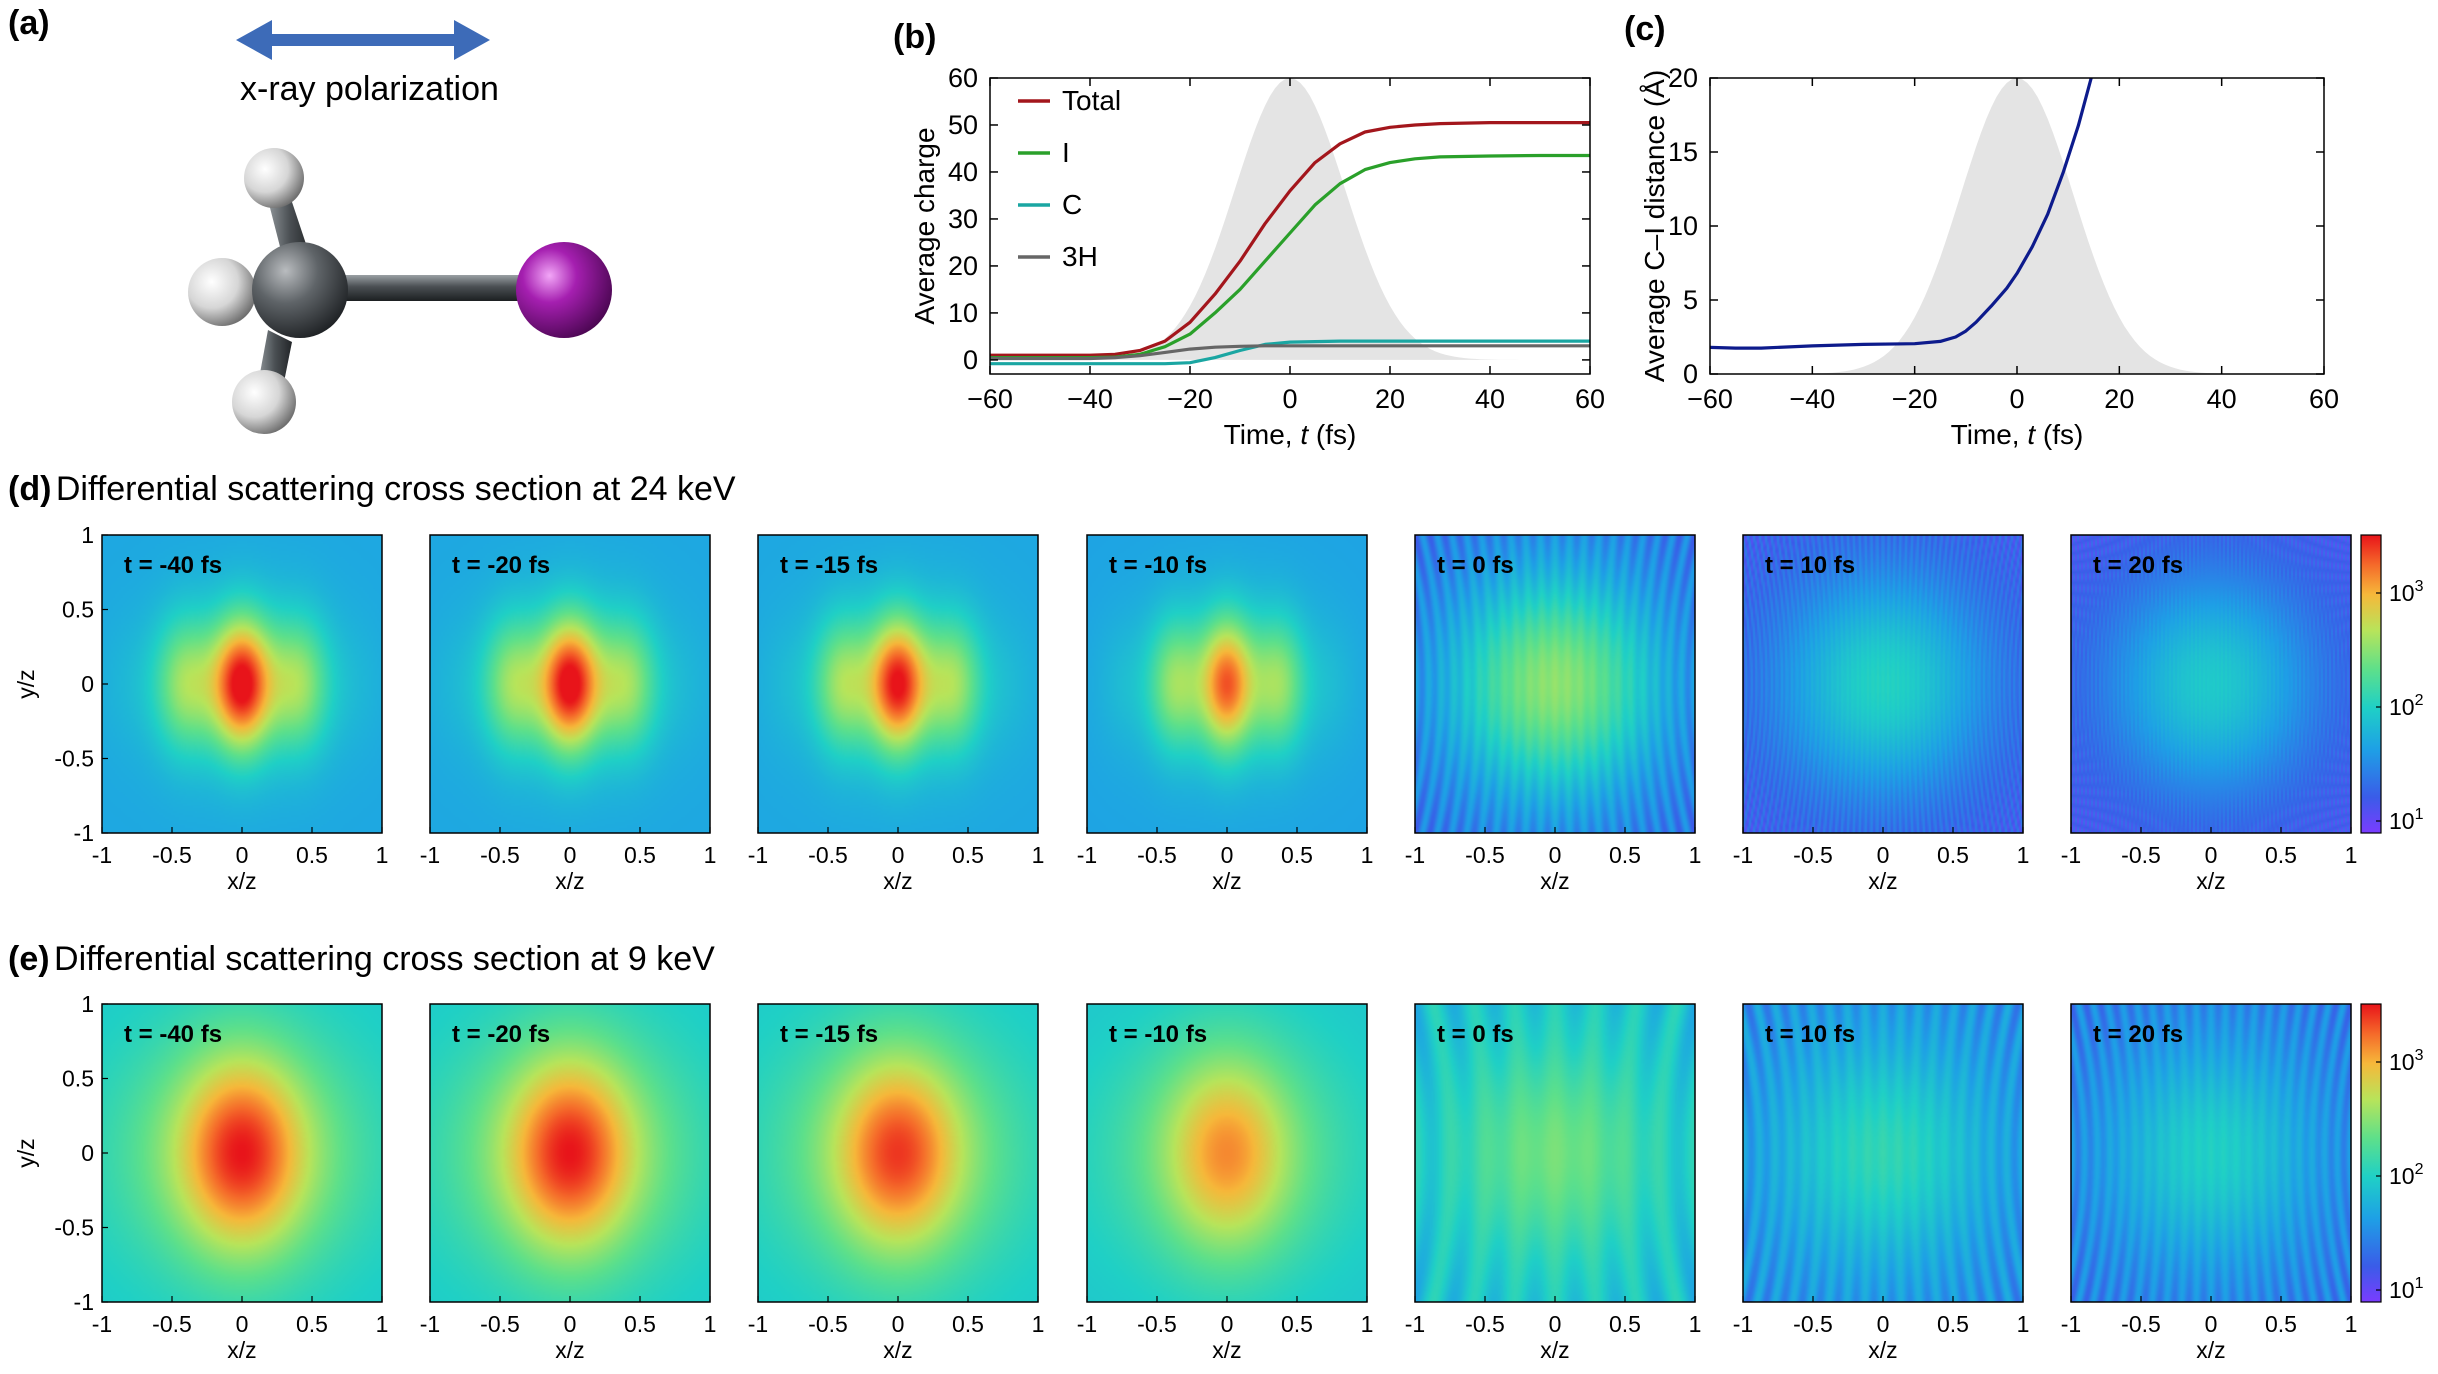  What do you see at coordinates (1225, 714) in the screenshot?
I see `heatmap-panel: t = -10 fs -1 -0.5 0 0.5 1 x/z` at bounding box center [1225, 714].